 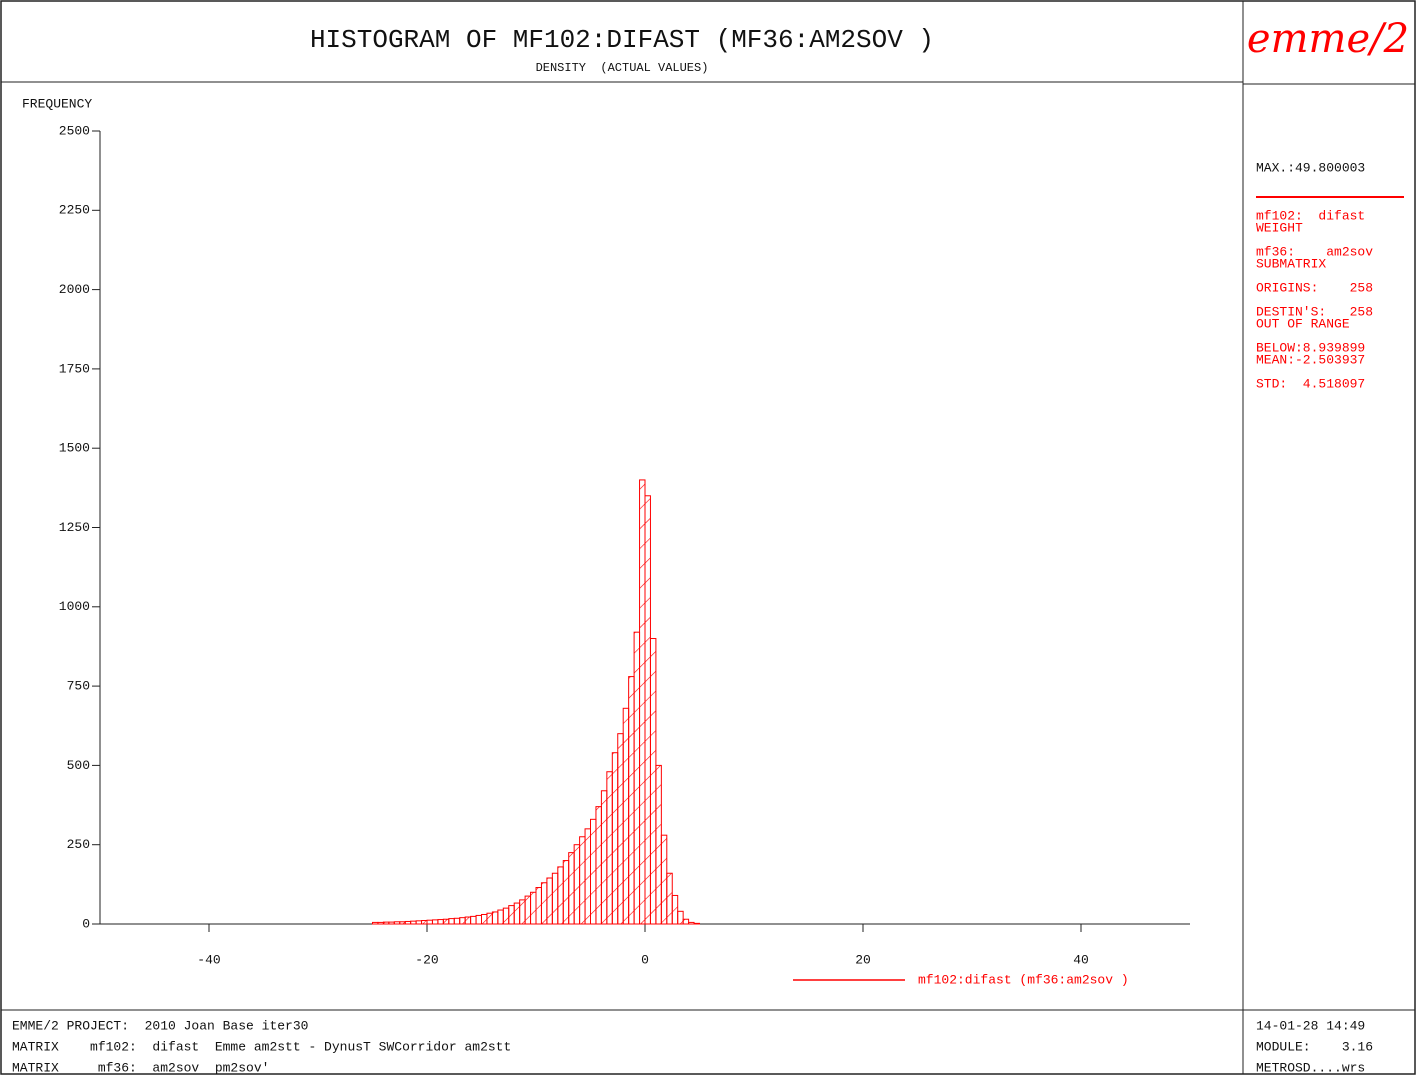 What do you see at coordinates (78, 686) in the screenshot?
I see `y-tick-label: 750` at bounding box center [78, 686].